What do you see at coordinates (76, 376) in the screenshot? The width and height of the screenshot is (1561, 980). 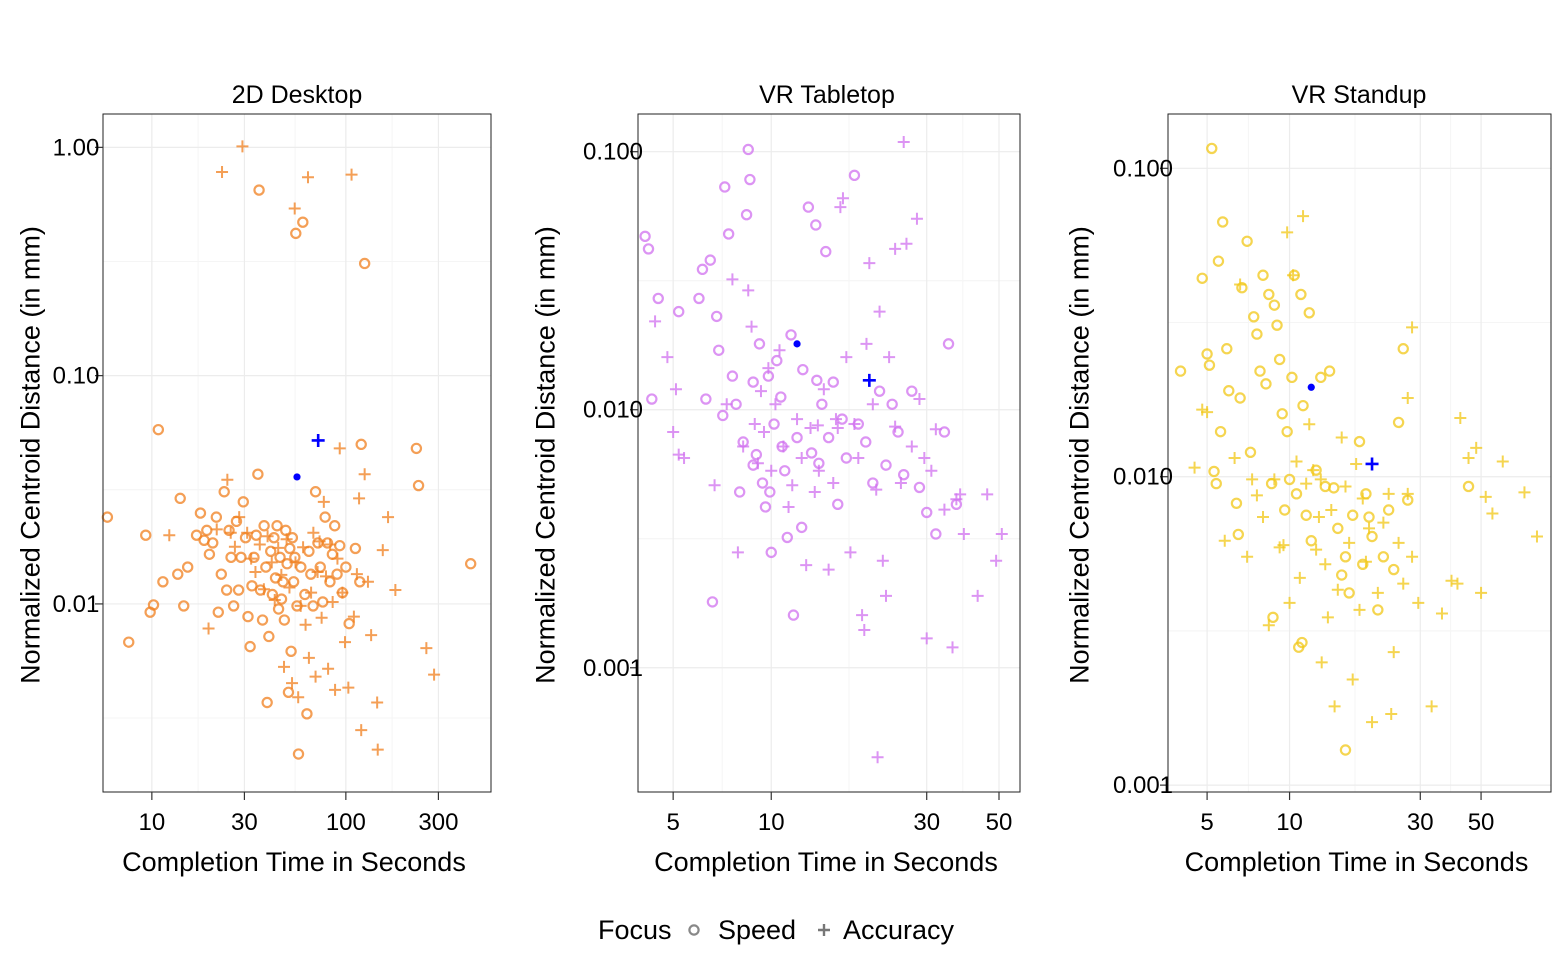 I see `y-tick-label: 0.10` at bounding box center [76, 376].